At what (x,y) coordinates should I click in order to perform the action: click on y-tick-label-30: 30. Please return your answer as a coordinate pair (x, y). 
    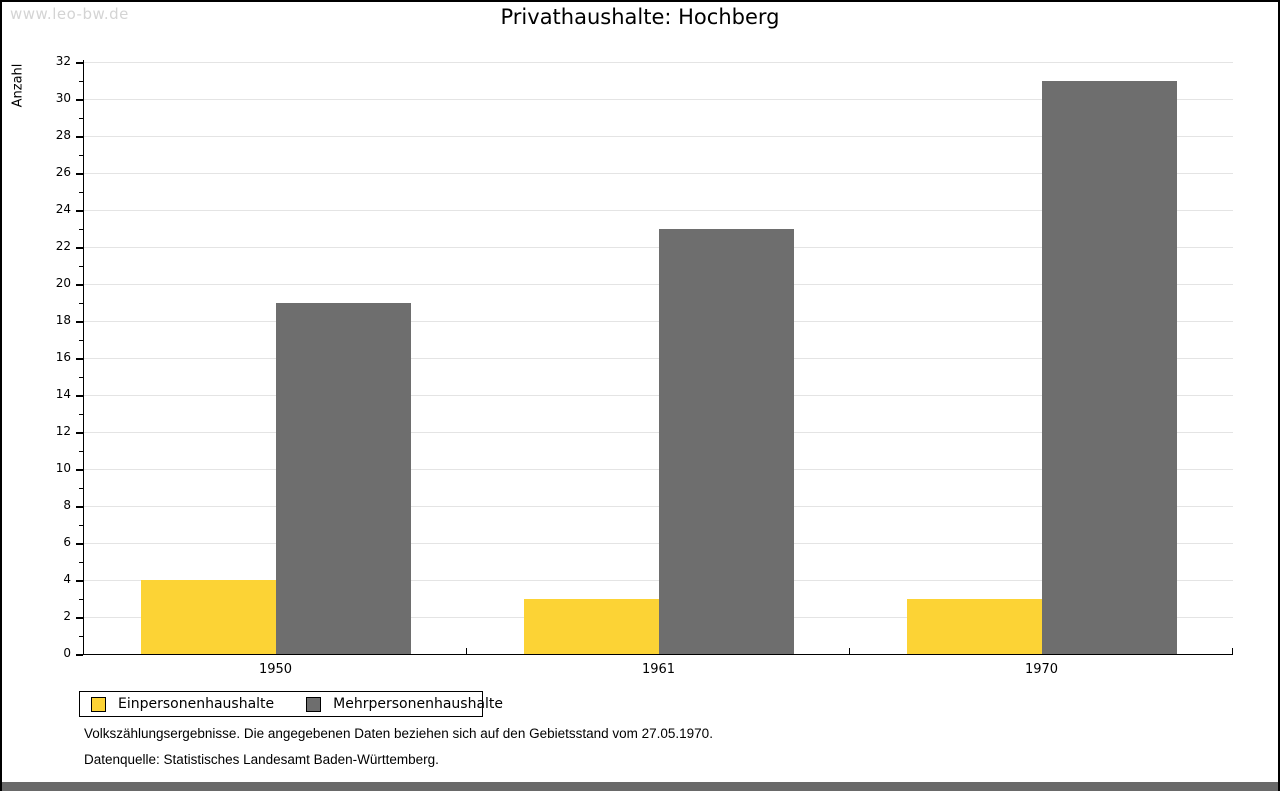
    Looking at the image, I should click on (63, 98).